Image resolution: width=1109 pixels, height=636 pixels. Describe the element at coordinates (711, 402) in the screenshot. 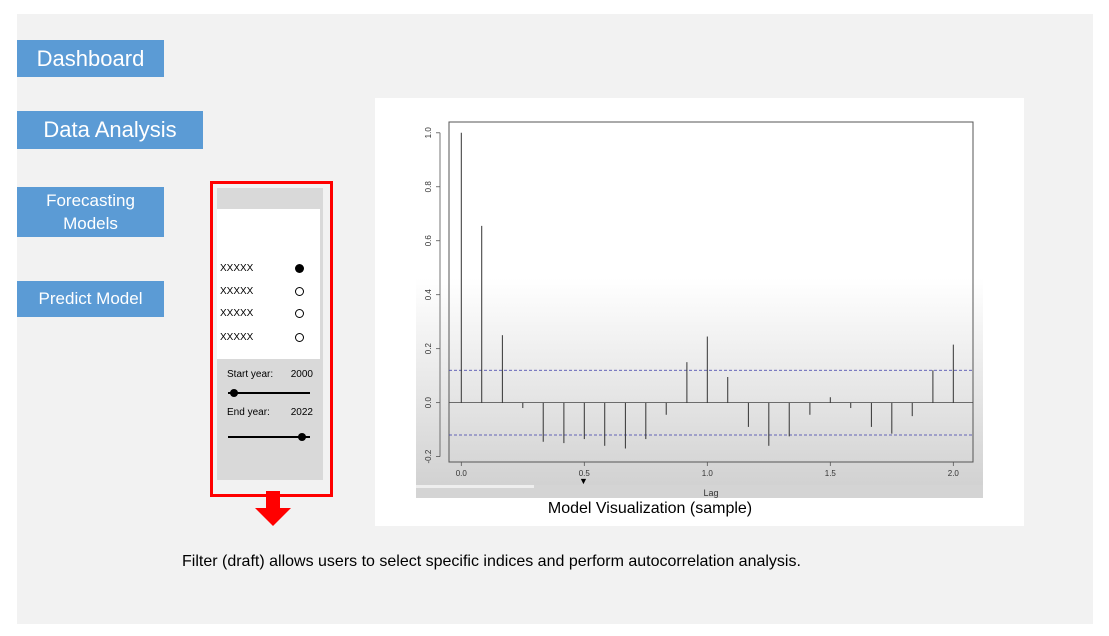

I see `confidence-bounds` at that location.